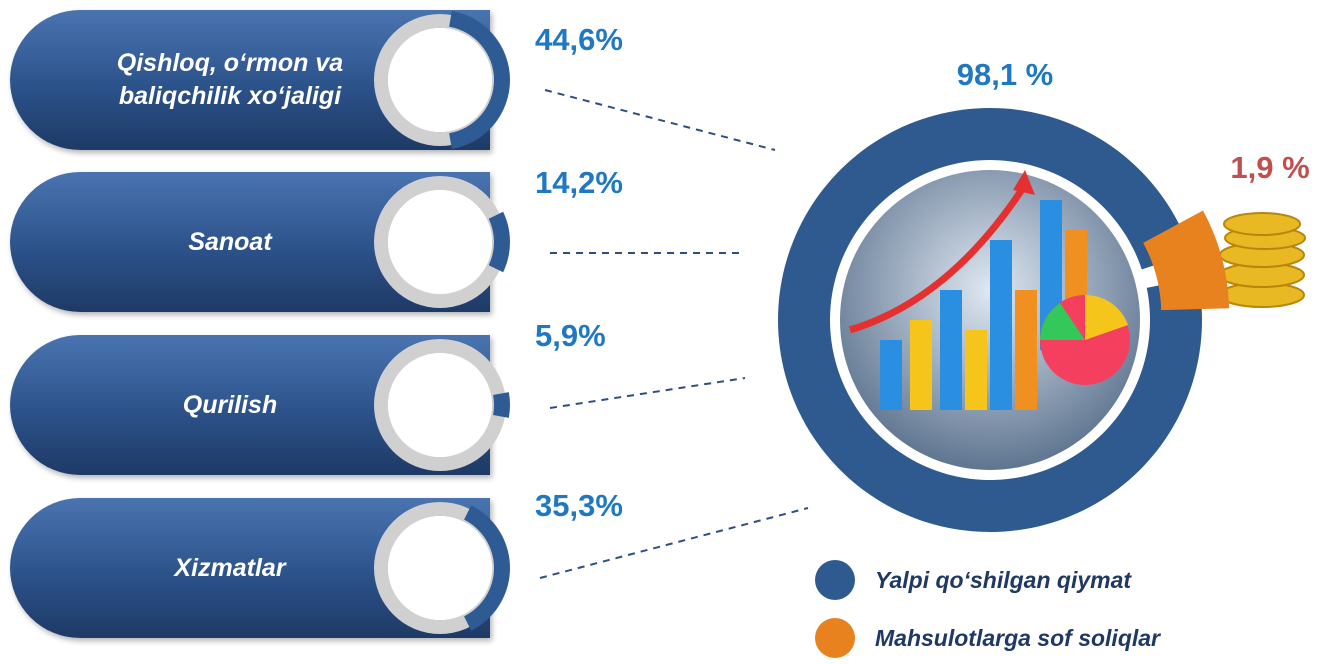 The width and height of the screenshot is (1319, 664). I want to click on sector-value: 14,2%, so click(579, 182).